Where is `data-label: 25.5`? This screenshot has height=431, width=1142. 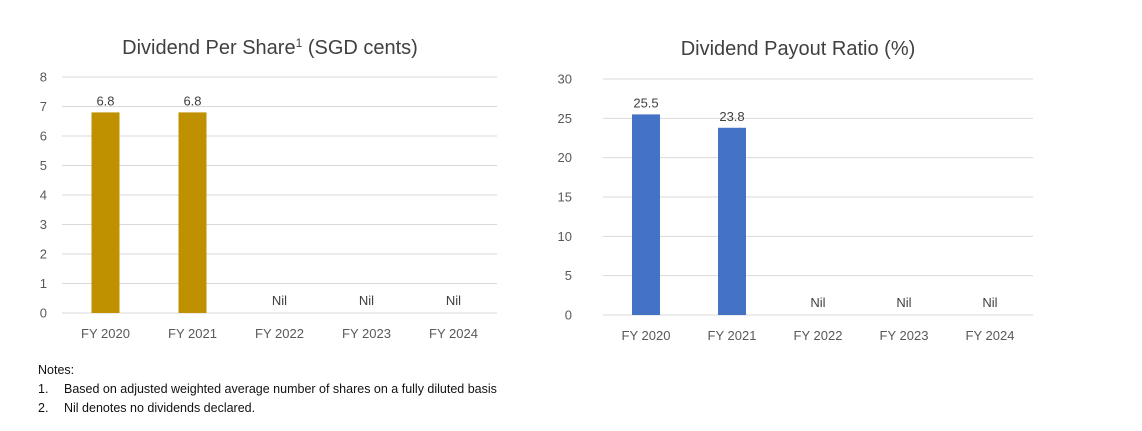
data-label: 25.5 is located at coordinates (645, 102).